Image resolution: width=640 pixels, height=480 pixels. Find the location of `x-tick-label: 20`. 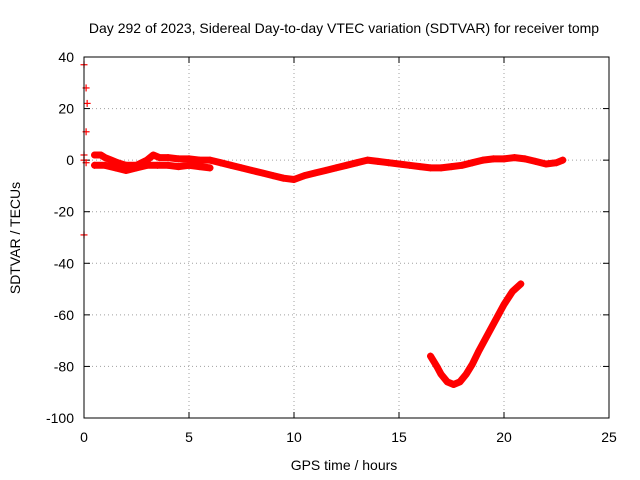

x-tick-label: 20 is located at coordinates (504, 437).